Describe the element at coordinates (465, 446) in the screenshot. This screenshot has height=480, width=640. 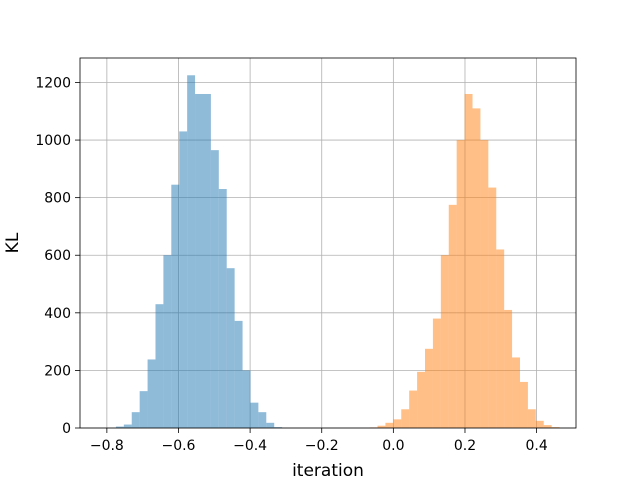
I see `x-tick-label: 0.2` at that location.